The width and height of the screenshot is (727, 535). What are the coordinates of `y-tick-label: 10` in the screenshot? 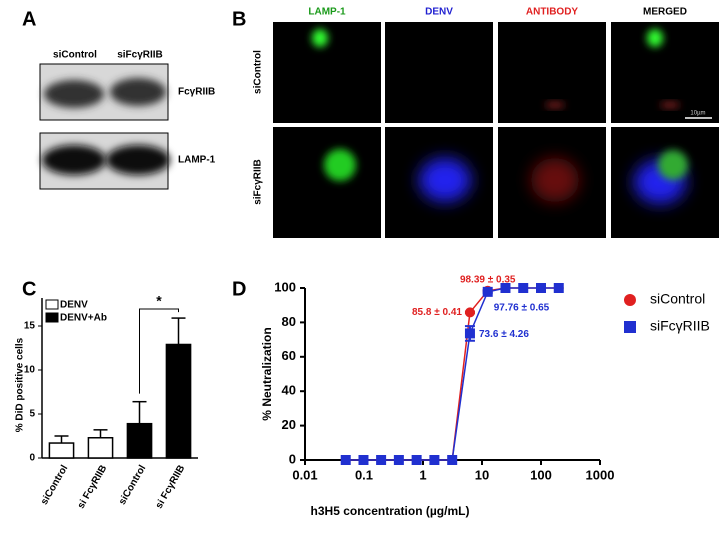 It's located at (30, 370).